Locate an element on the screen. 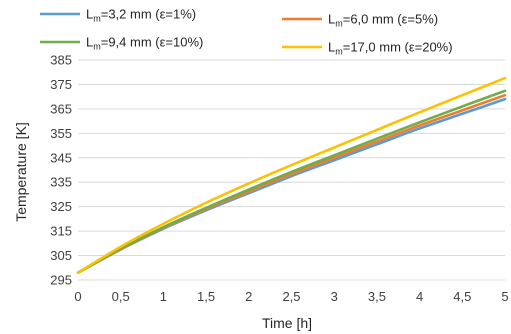  x-tick-label: 2 is located at coordinates (248, 296).